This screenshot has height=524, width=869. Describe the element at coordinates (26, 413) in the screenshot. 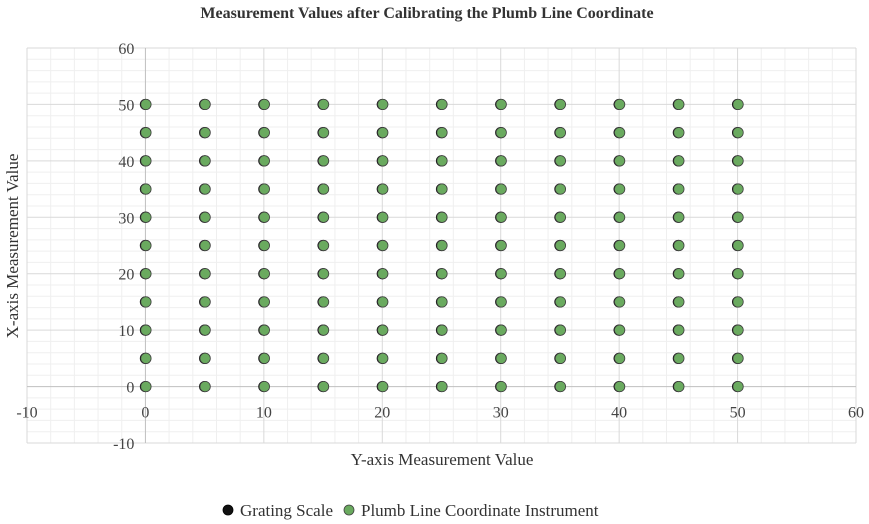

I see `x-tick-label: -10` at that location.